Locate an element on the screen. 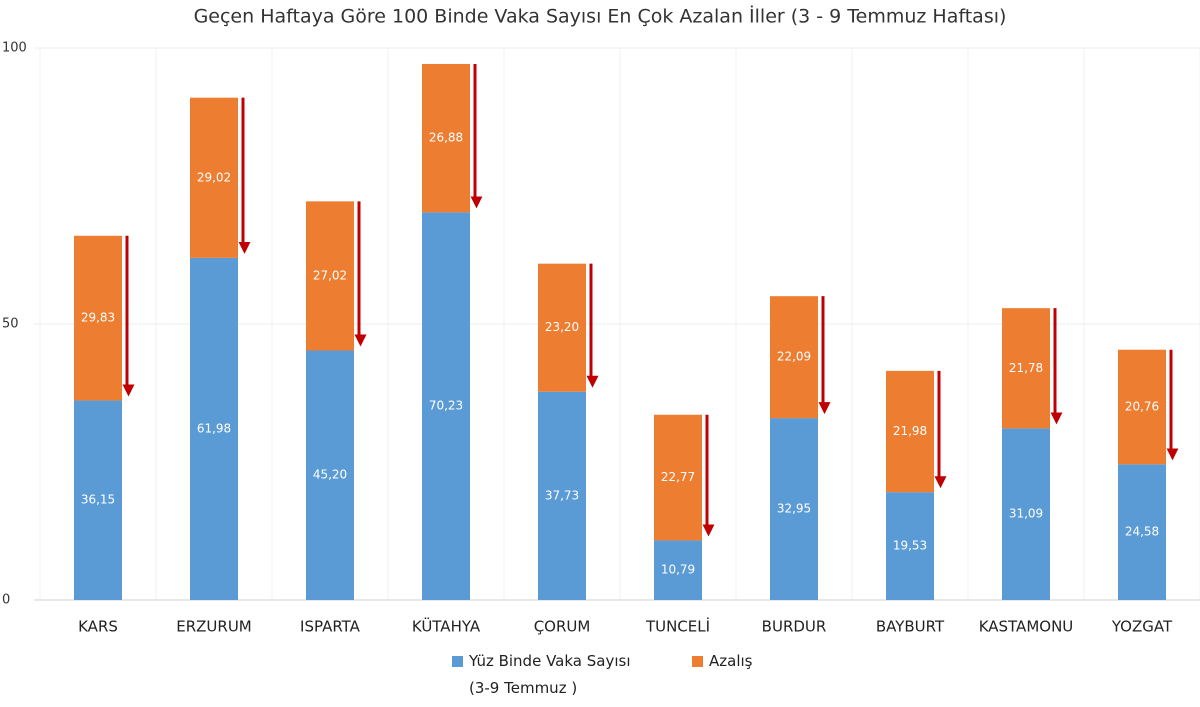 The width and height of the screenshot is (1200, 707). data-label: 21,78 is located at coordinates (1026, 368).